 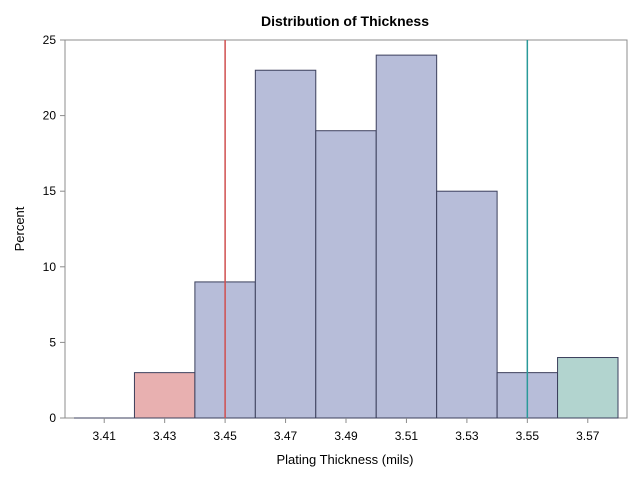 What do you see at coordinates (286, 436) in the screenshot?
I see `x-tick-label-3: 3.47` at bounding box center [286, 436].